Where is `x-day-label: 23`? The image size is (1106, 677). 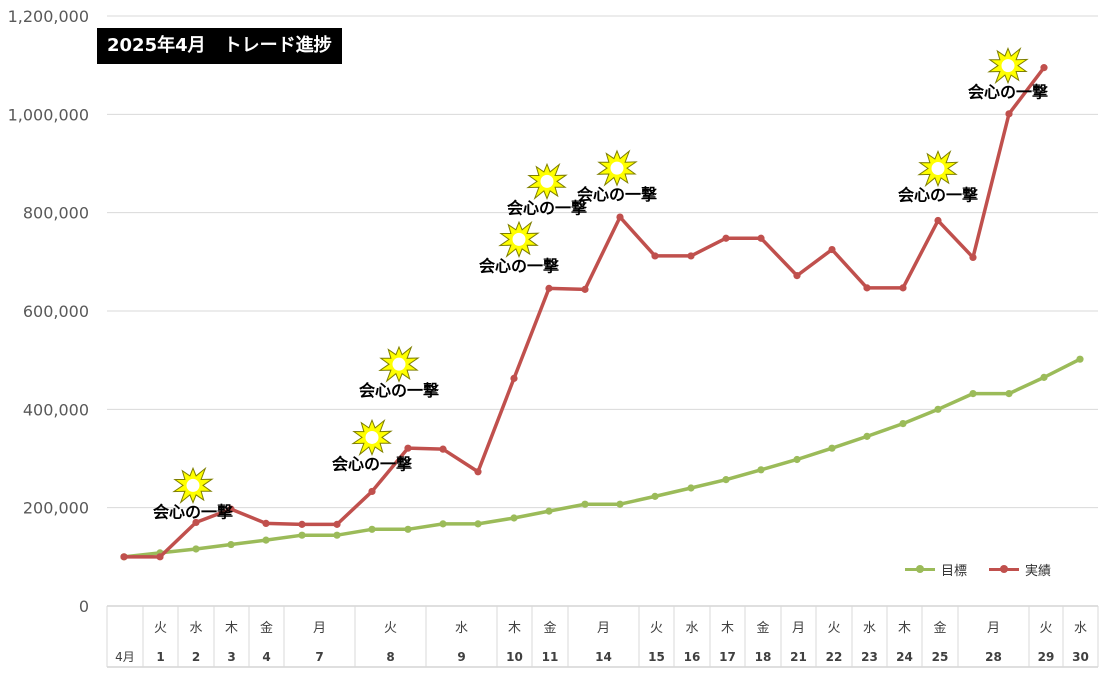
x-day-label: 23 is located at coordinates (869, 657).